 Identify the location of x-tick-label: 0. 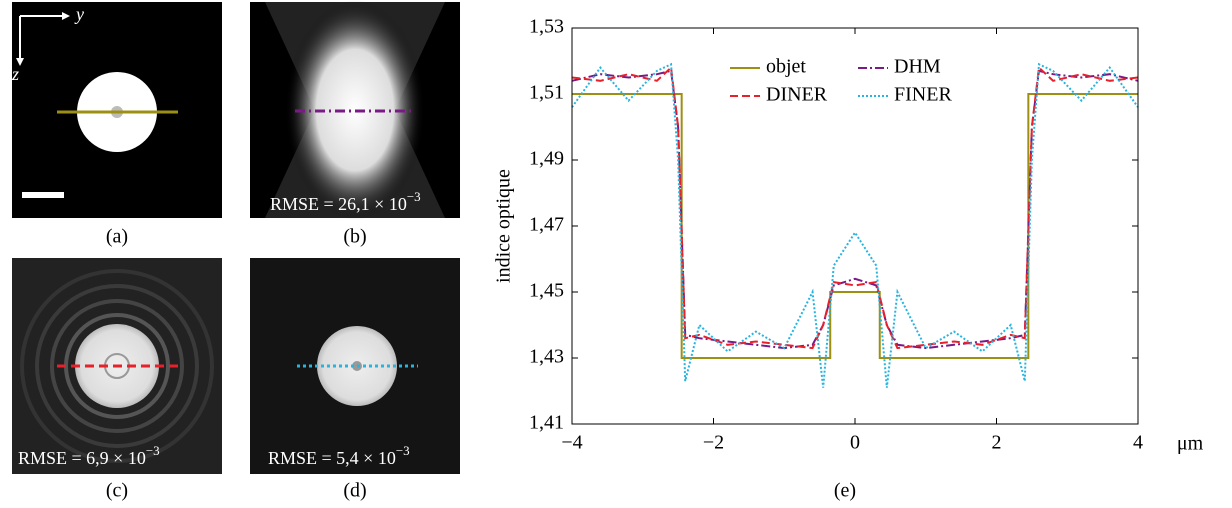
(855, 443).